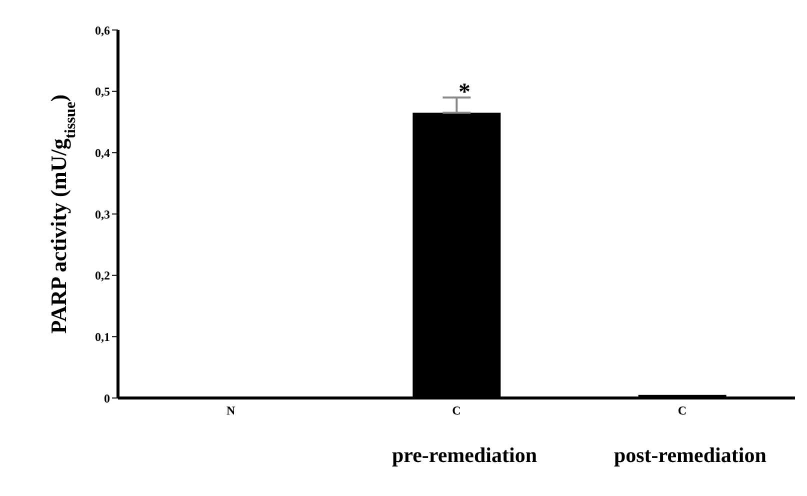 The height and width of the screenshot is (496, 807). I want to click on x-tick-label: N, so click(231, 411).